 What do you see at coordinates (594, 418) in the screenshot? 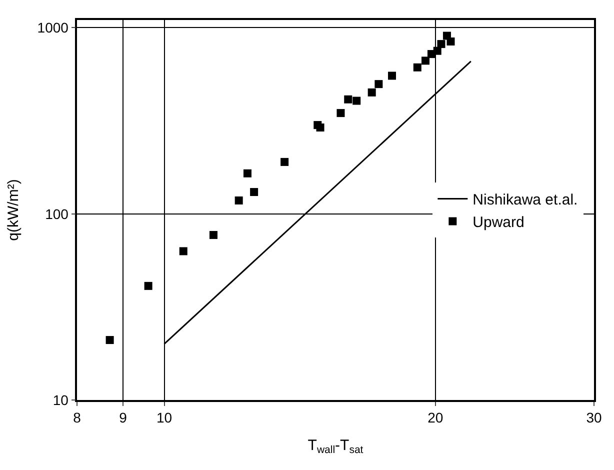
I see `x-tick-label: 30` at bounding box center [594, 418].